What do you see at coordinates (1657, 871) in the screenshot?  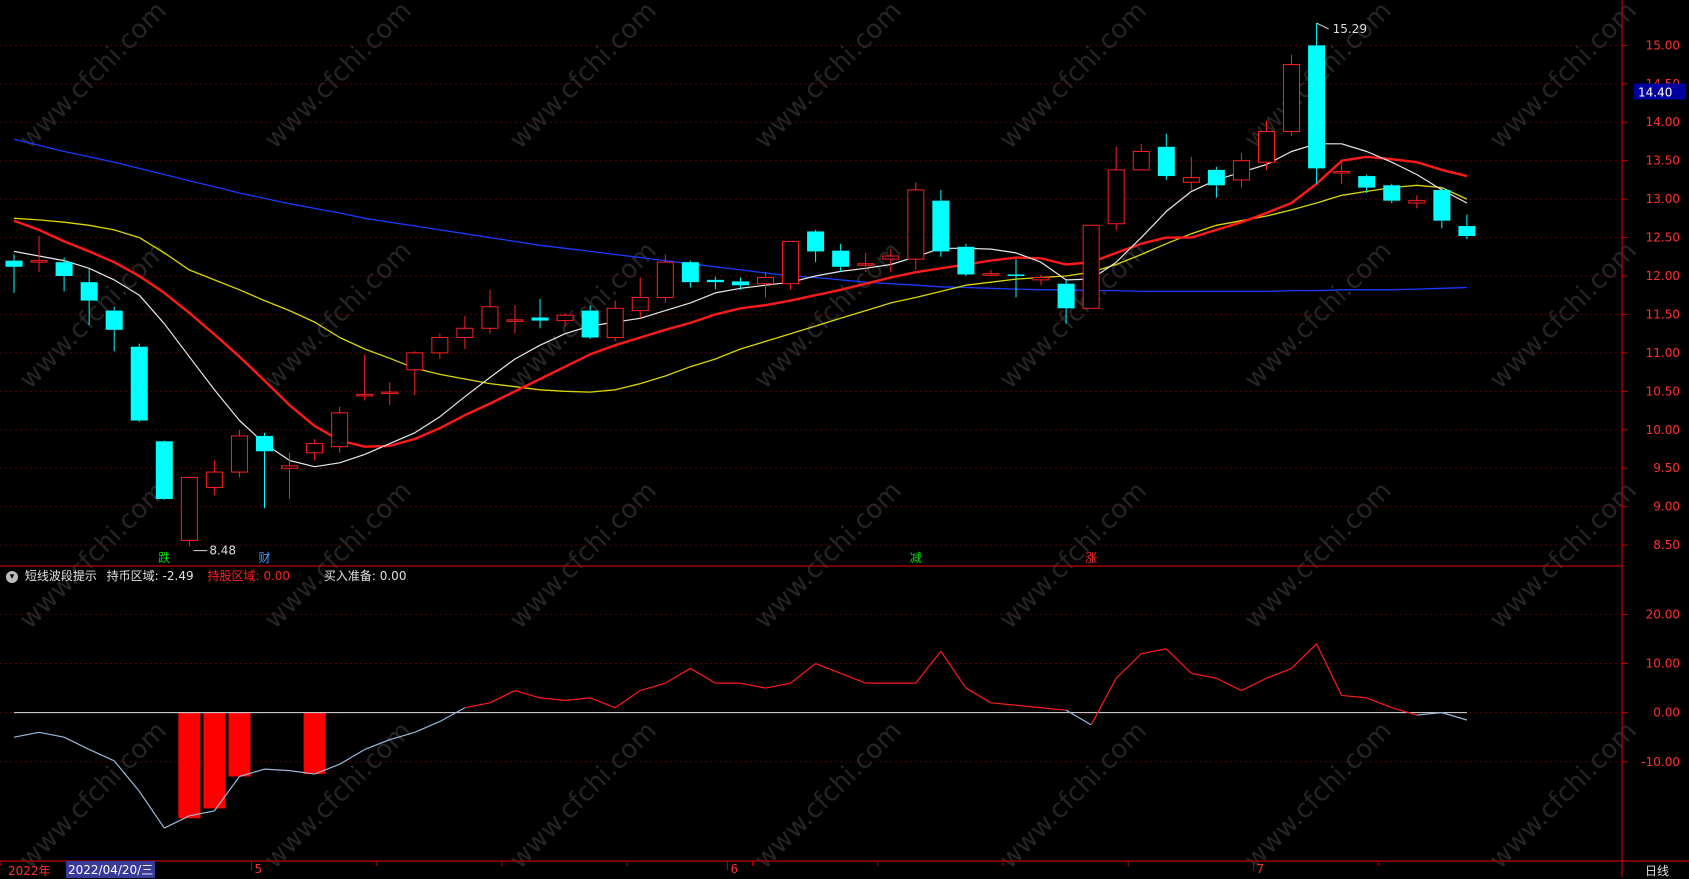 I see `period-label: 日线` at bounding box center [1657, 871].